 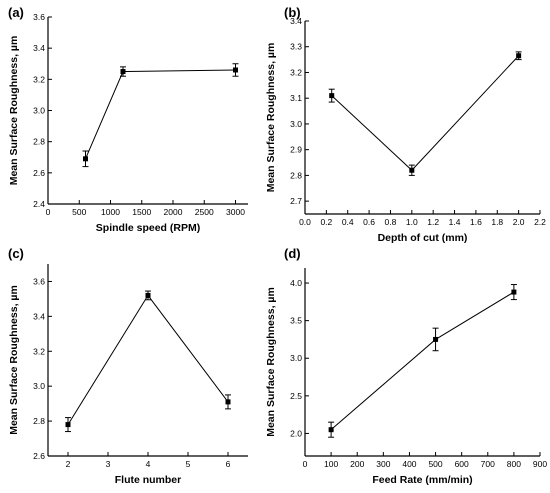 What do you see at coordinates (148, 464) in the screenshot?
I see `panel-c-xtick-label: 4` at bounding box center [148, 464].